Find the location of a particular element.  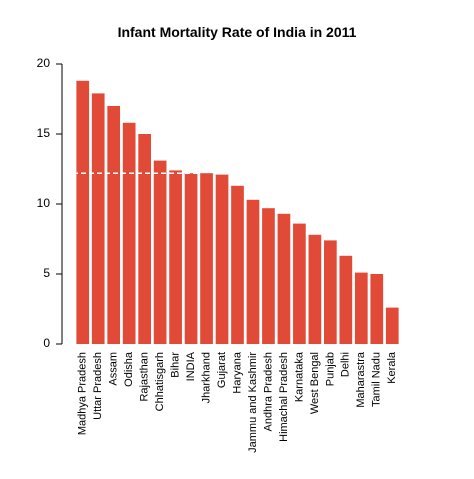

bar-west-bengal is located at coordinates (315, 289).